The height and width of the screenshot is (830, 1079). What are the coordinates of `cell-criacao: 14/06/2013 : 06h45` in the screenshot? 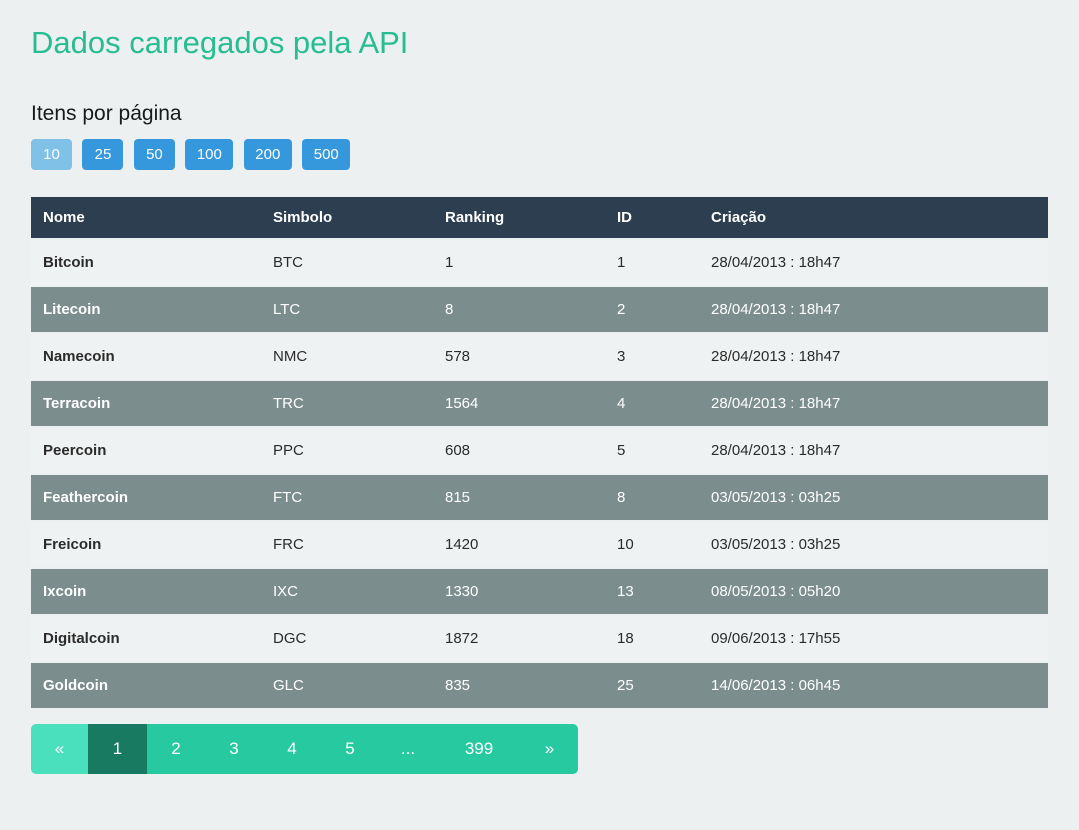 It's located at (873, 684).